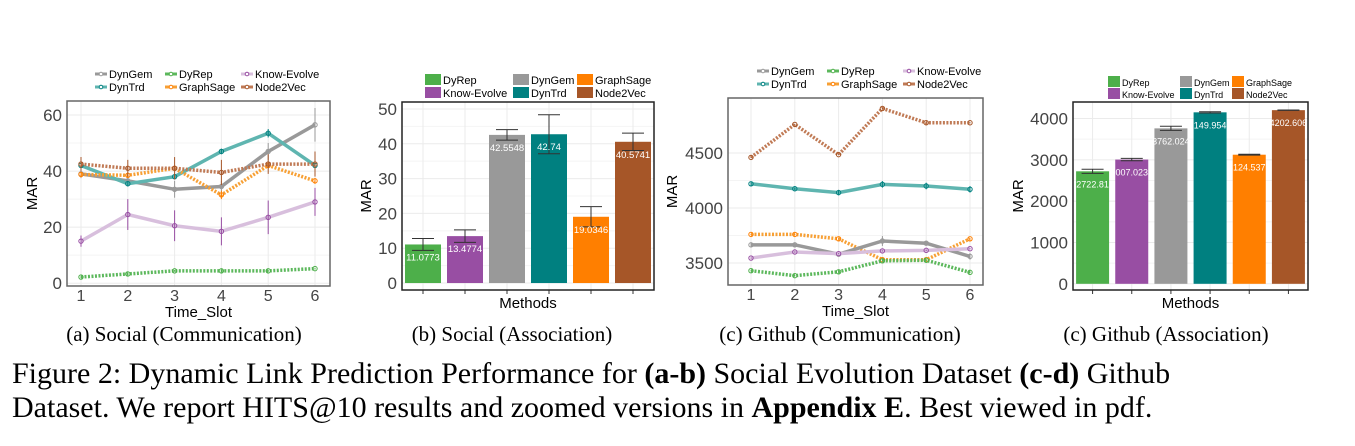 The width and height of the screenshot is (1355, 446). What do you see at coordinates (198, 180) in the screenshot?
I see `series-line-GraphSage` at bounding box center [198, 180].